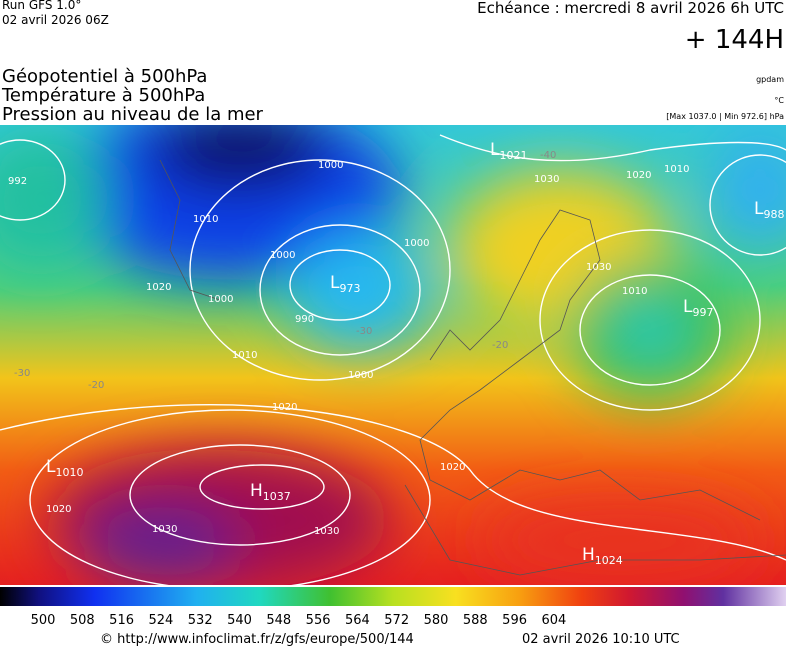 This screenshot has height=648, width=786. Describe the element at coordinates (548, 155) in the screenshot. I see `temperature-label: -40` at that location.